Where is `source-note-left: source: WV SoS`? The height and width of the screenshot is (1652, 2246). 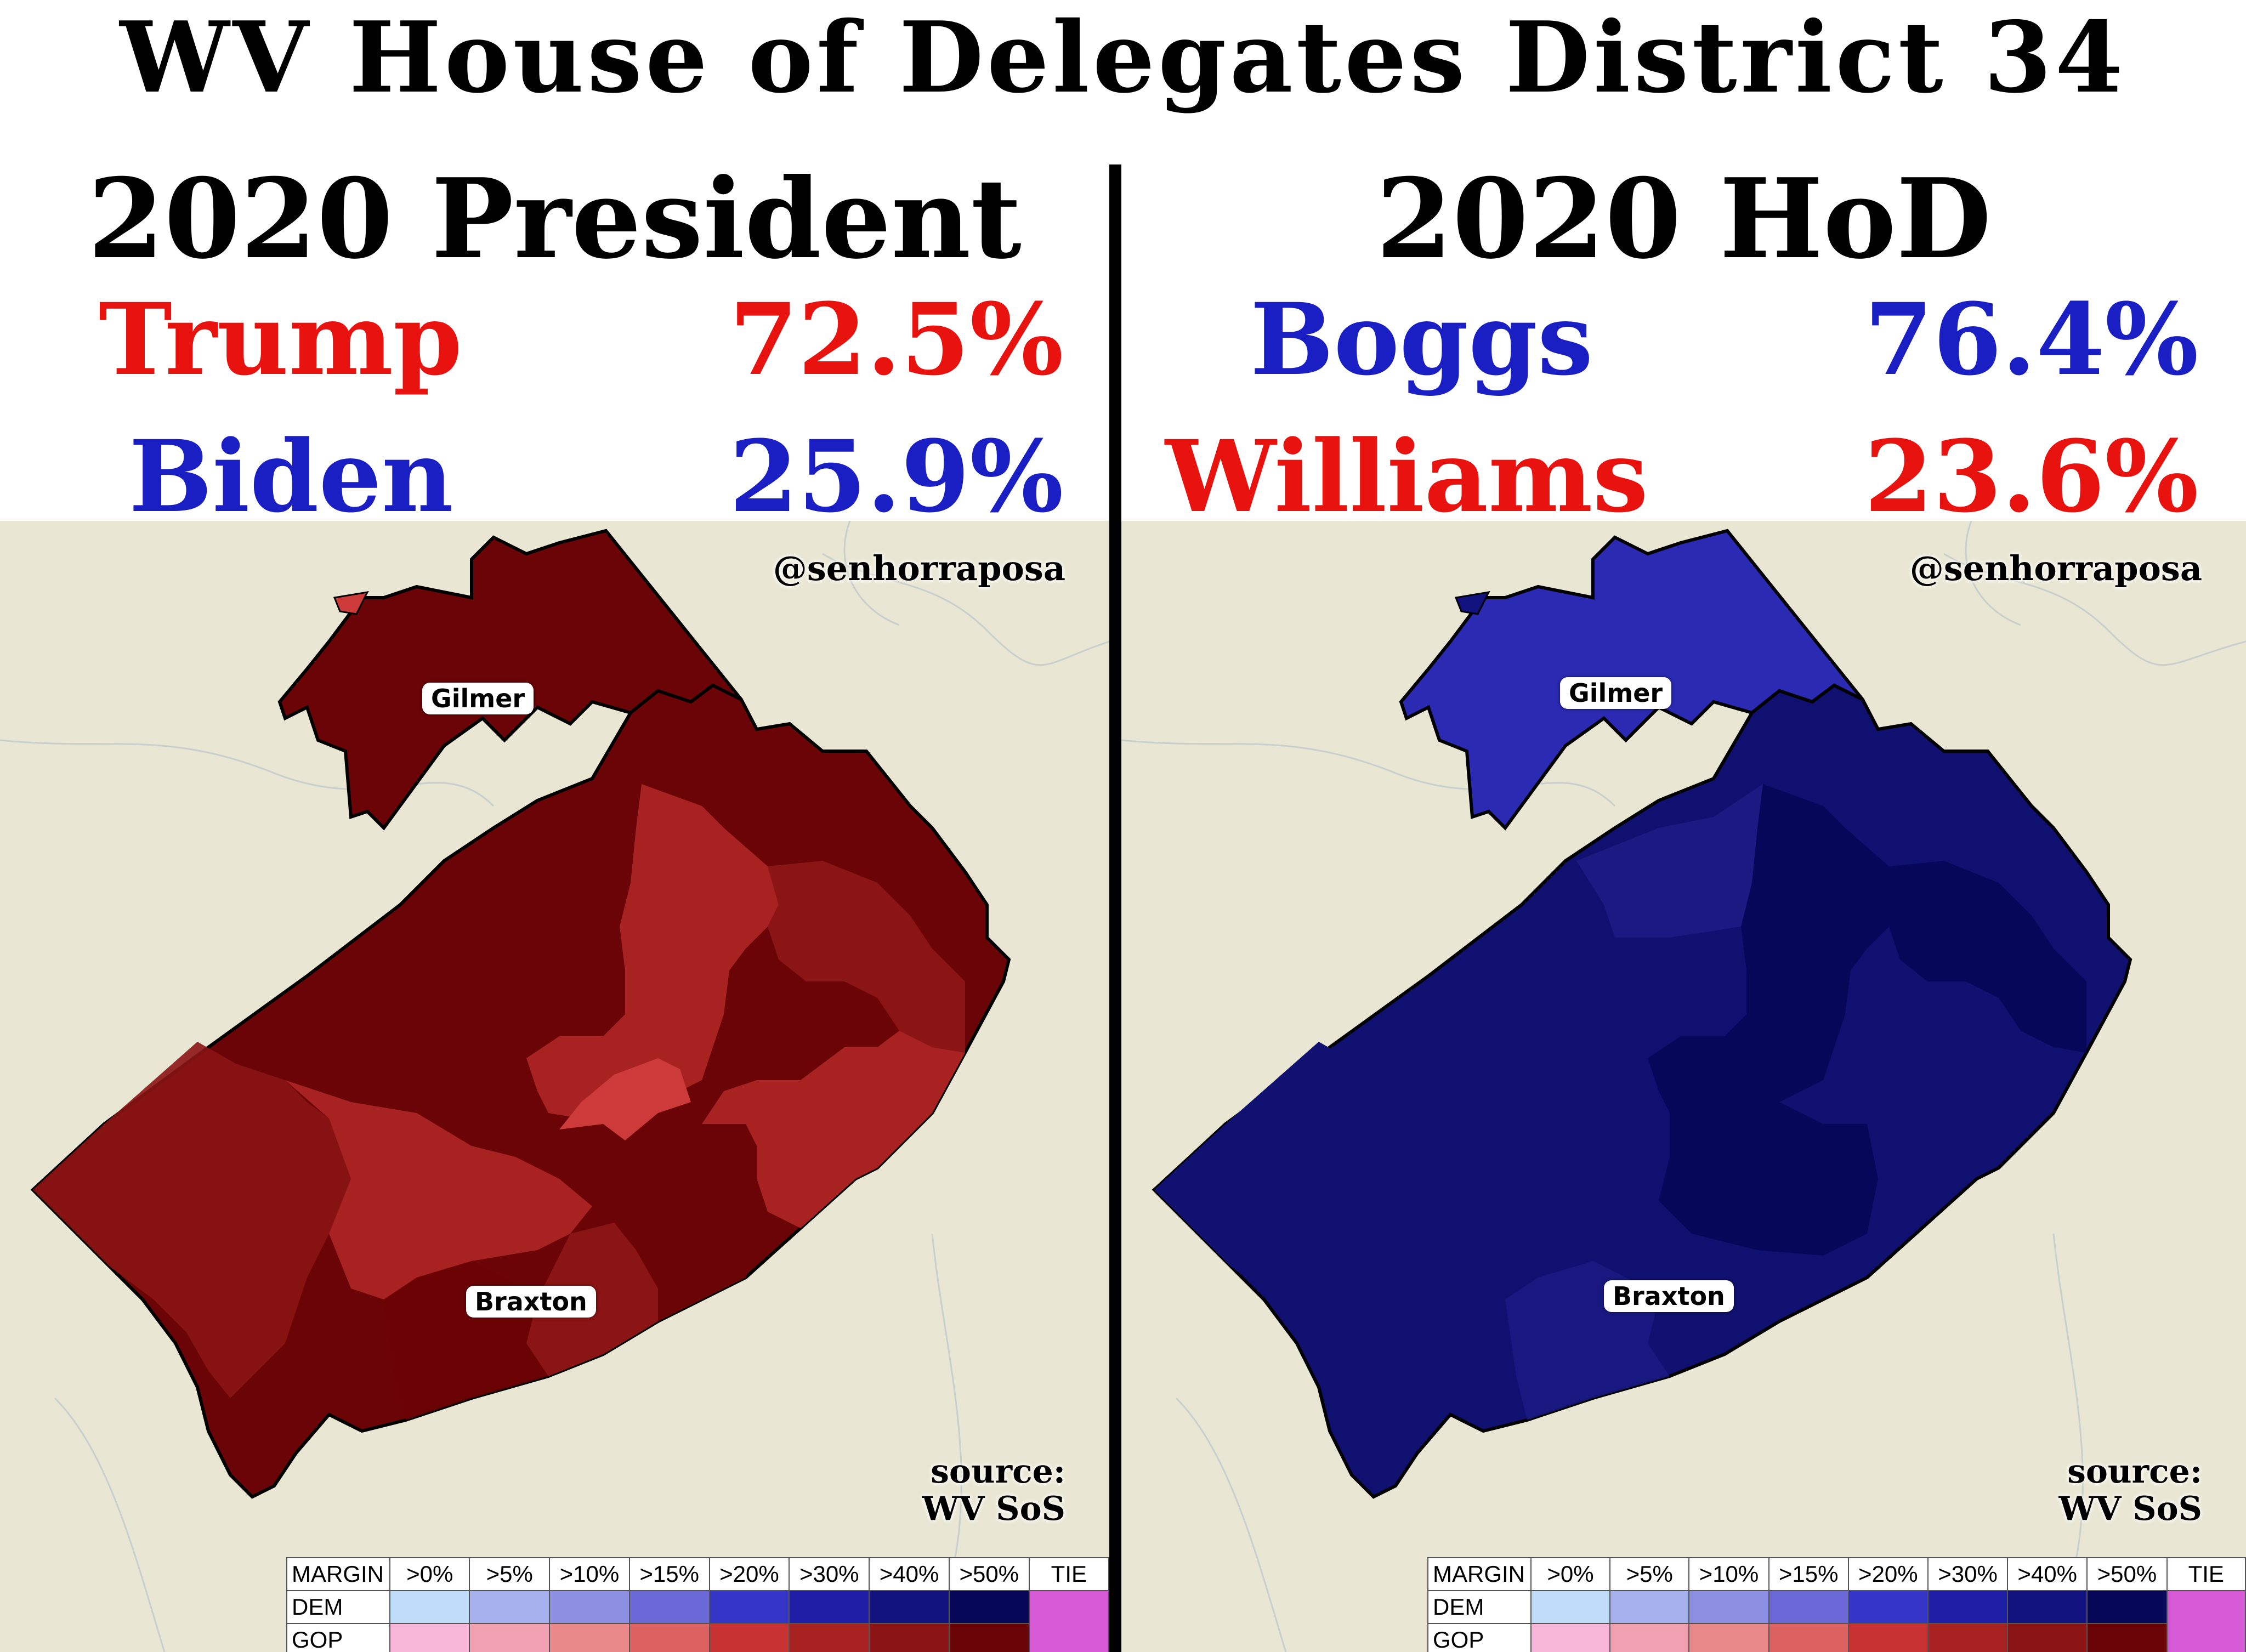
source-note-left: source: WV SoS is located at coordinates (993, 1490).